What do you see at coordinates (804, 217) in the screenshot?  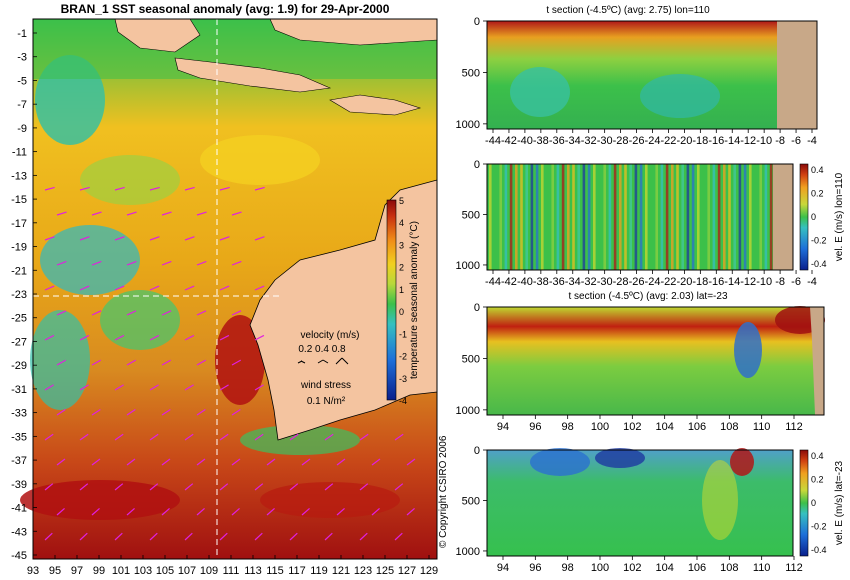 I see `panel2-colorbar` at bounding box center [804, 217].